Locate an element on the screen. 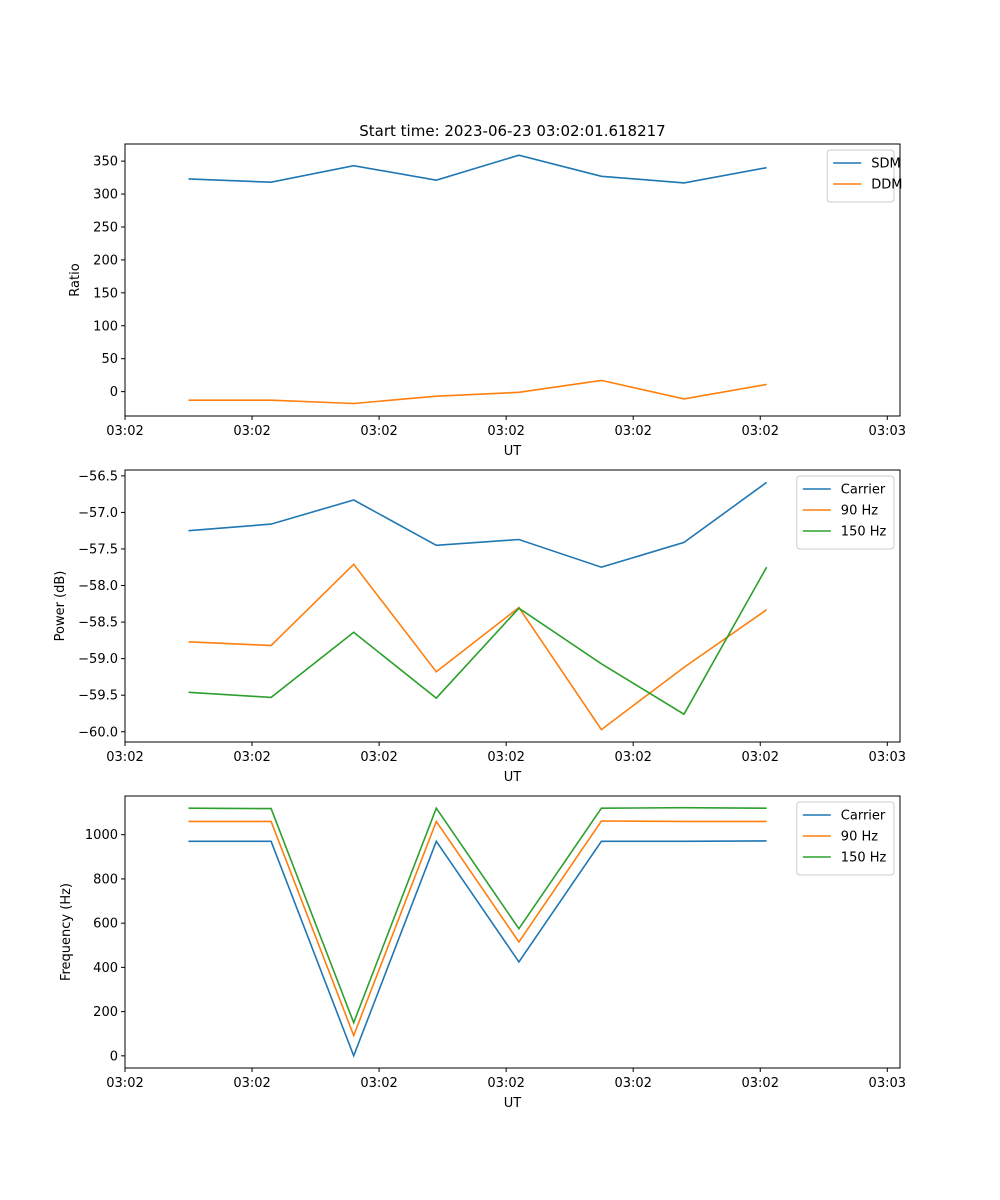  y-tick-label: 50 is located at coordinates (109, 359).